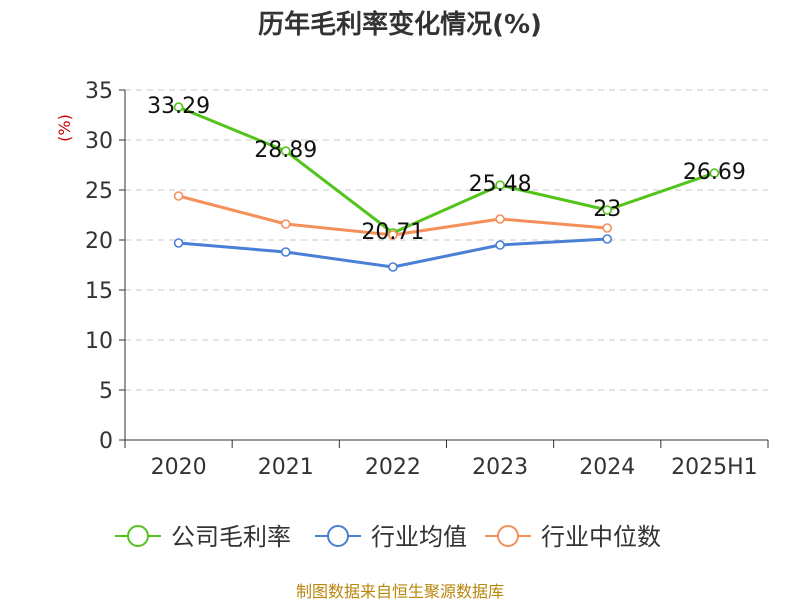 The height and width of the screenshot is (602, 800). I want to click on y-tick-label: 35, so click(99, 91).